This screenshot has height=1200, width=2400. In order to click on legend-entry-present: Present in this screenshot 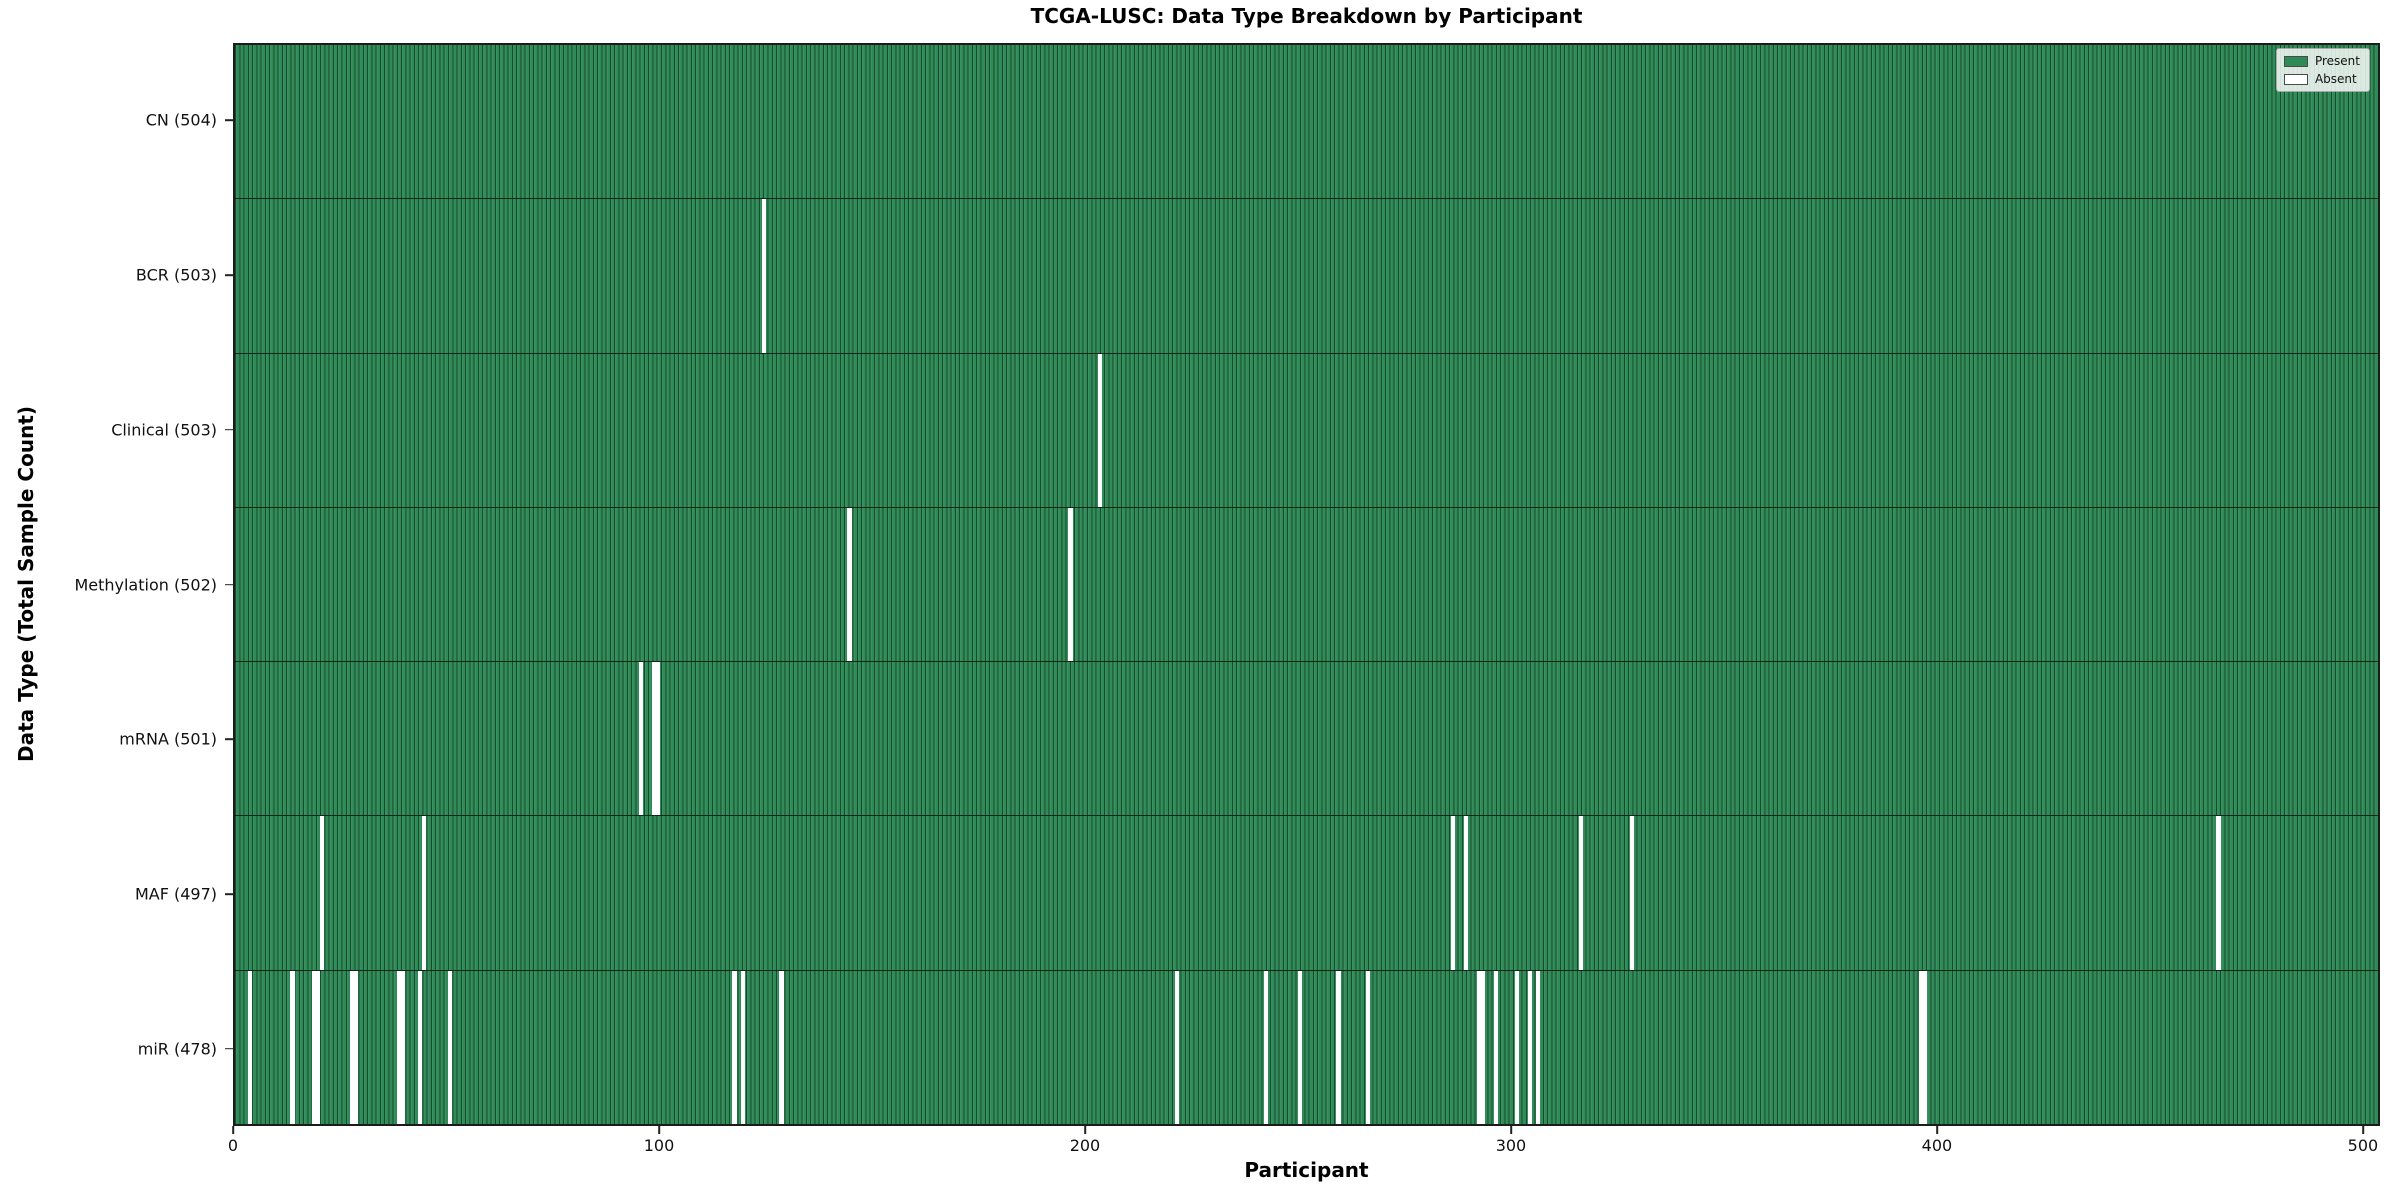, I will do `click(2321, 61)`.